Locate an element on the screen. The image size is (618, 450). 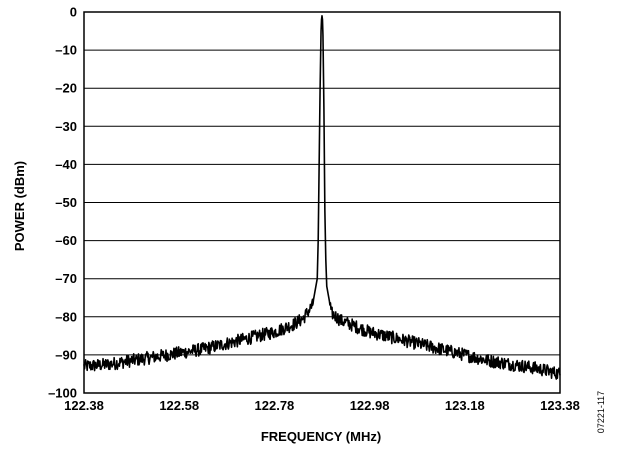
x-tick-label: 122.78 is located at coordinates (275, 405).